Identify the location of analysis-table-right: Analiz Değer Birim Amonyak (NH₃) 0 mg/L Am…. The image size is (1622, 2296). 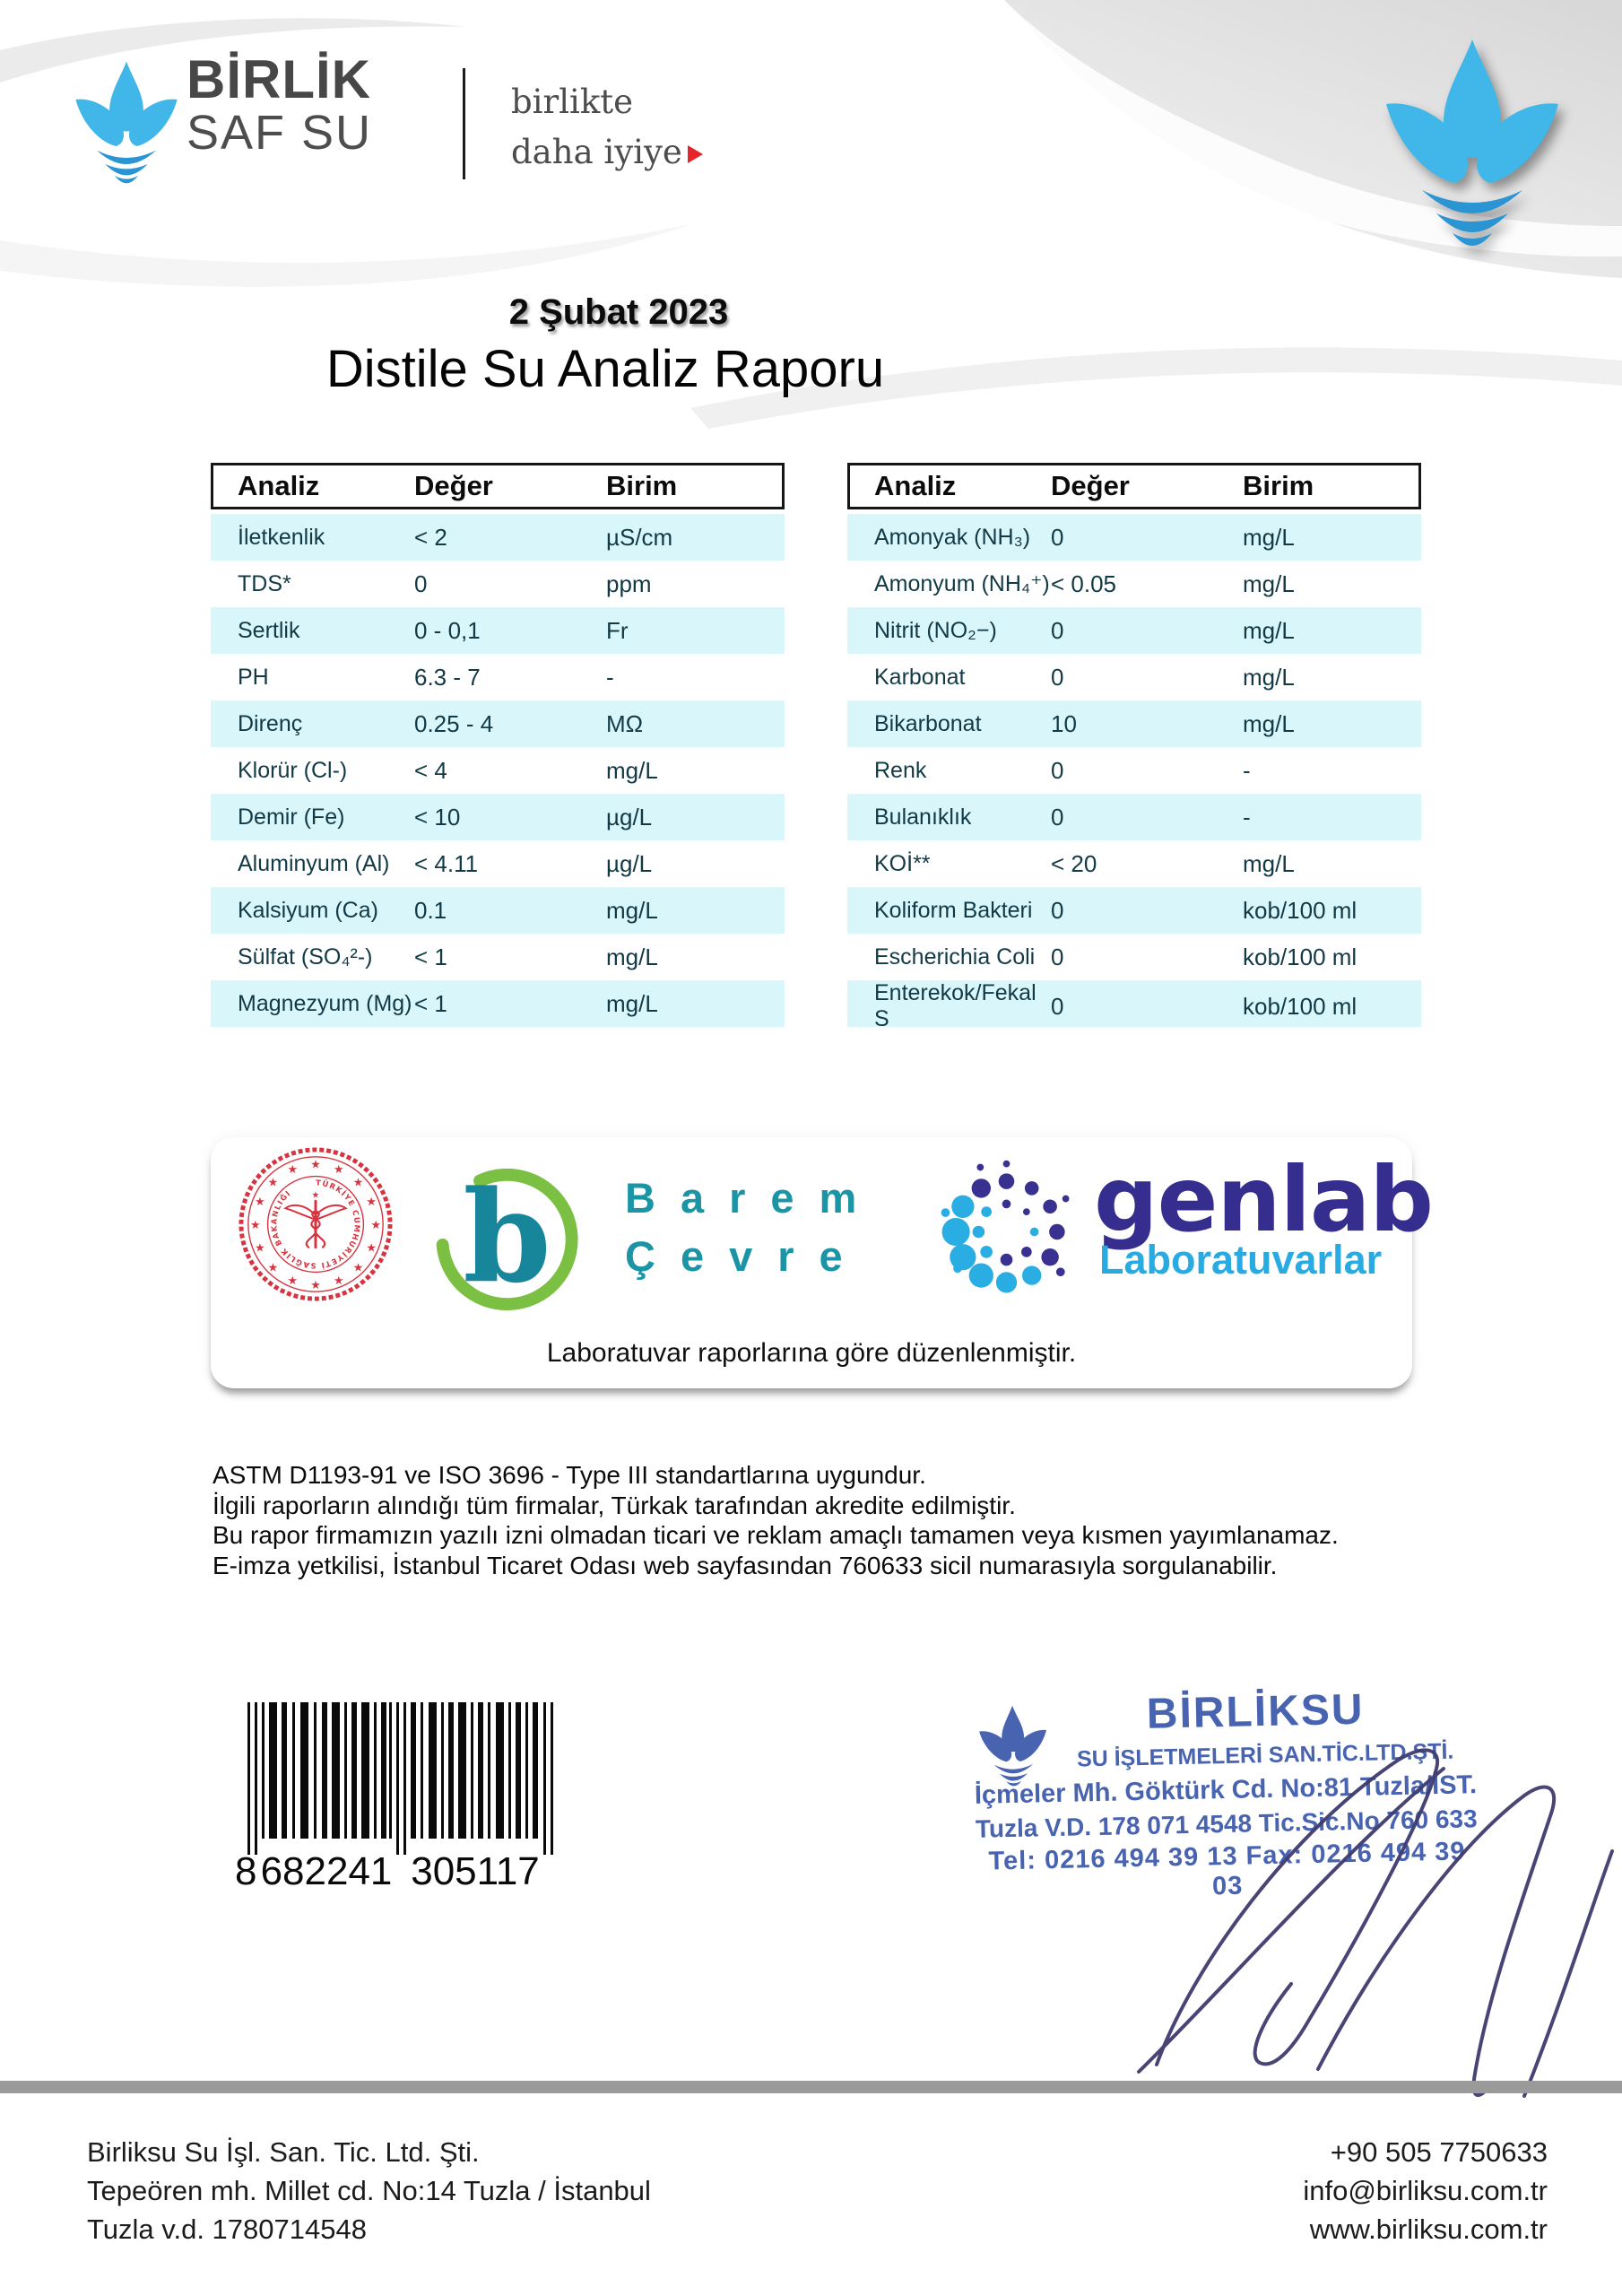
(1134, 747).